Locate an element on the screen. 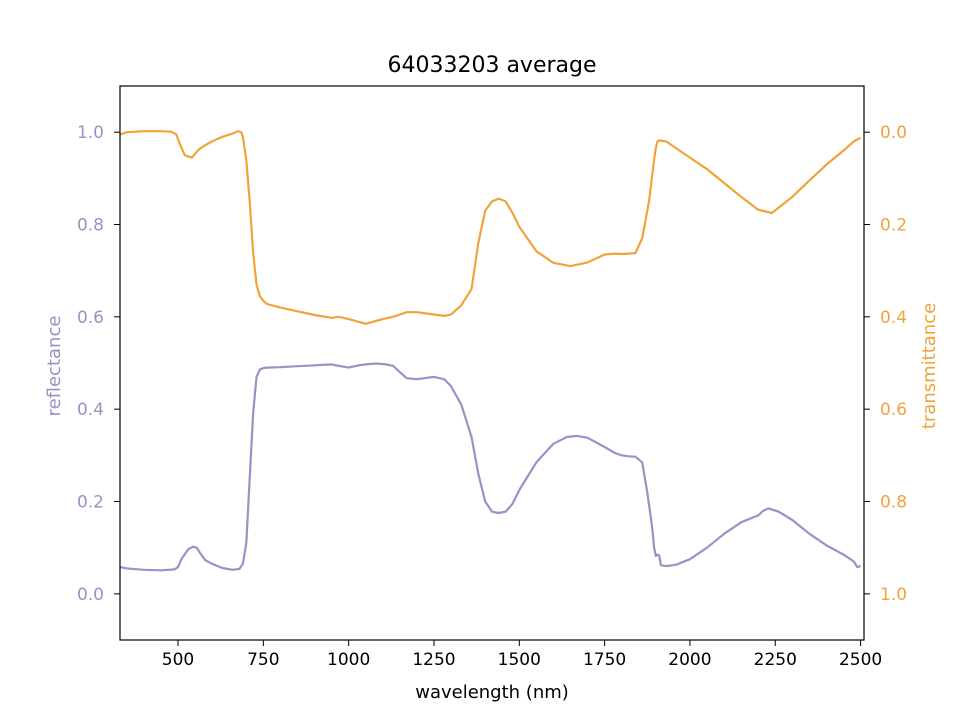 The height and width of the screenshot is (720, 960). y-right-tick-label: 0.8 is located at coordinates (893, 503).